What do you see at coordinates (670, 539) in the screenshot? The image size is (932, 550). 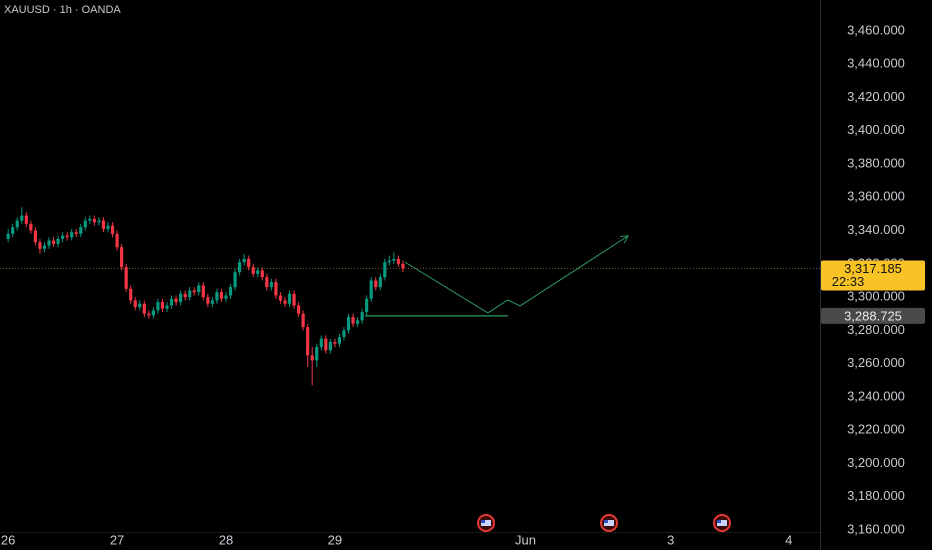 I see `x-tick-label: 3` at bounding box center [670, 539].